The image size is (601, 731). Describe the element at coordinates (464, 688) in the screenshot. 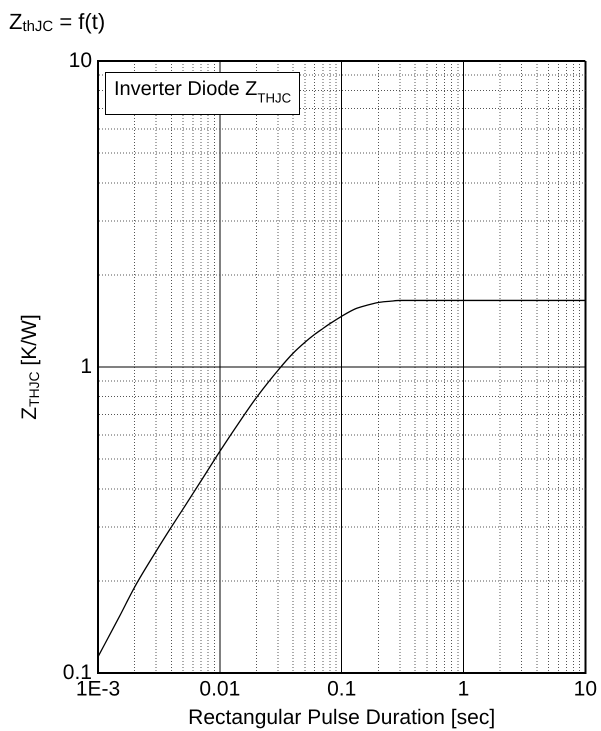

I see `x-tick-label: 1` at that location.